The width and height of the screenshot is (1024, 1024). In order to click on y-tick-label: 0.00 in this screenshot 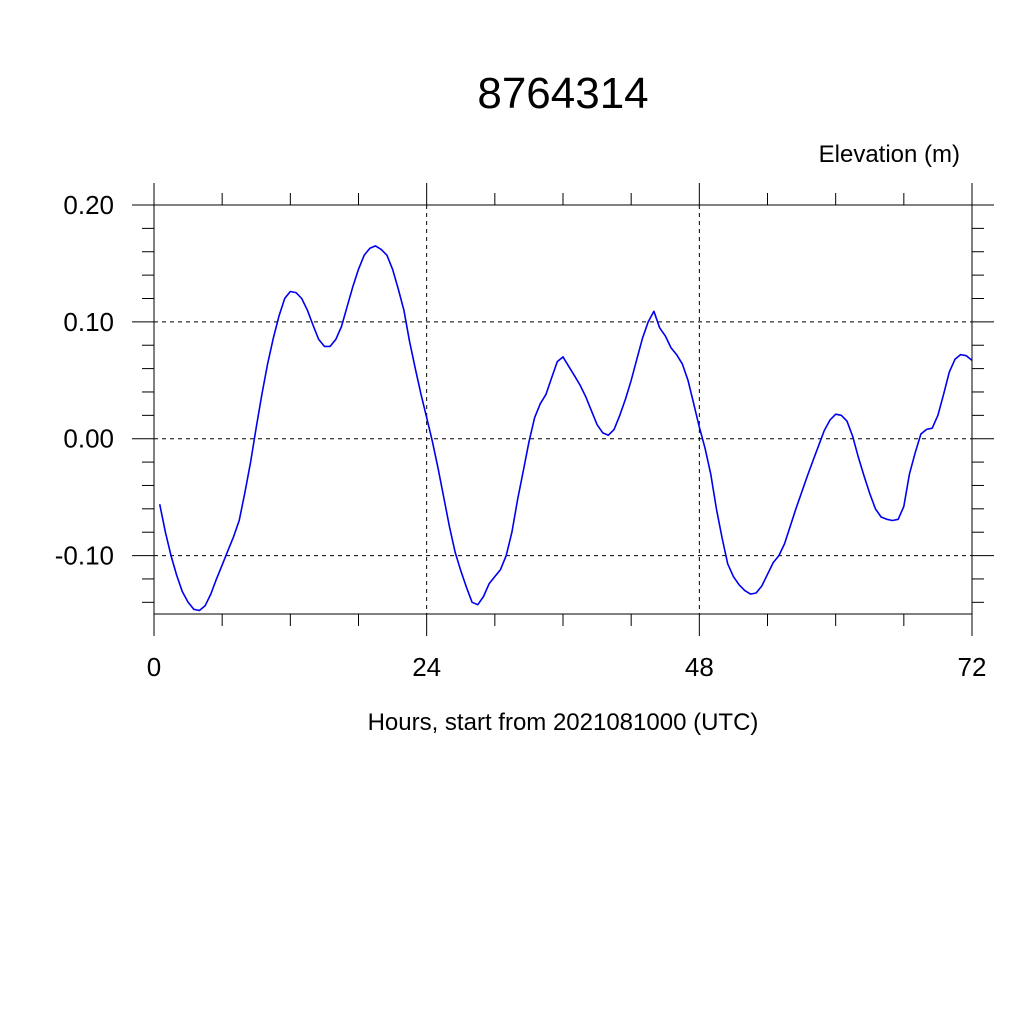, I will do `click(88, 439)`.